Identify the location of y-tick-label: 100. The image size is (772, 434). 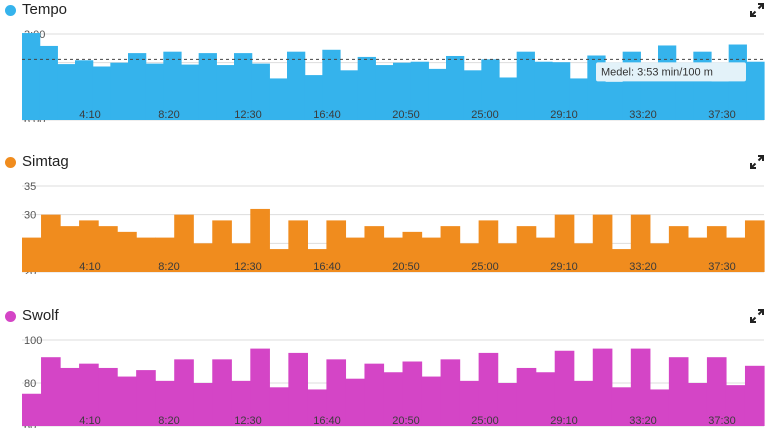
(33, 341).